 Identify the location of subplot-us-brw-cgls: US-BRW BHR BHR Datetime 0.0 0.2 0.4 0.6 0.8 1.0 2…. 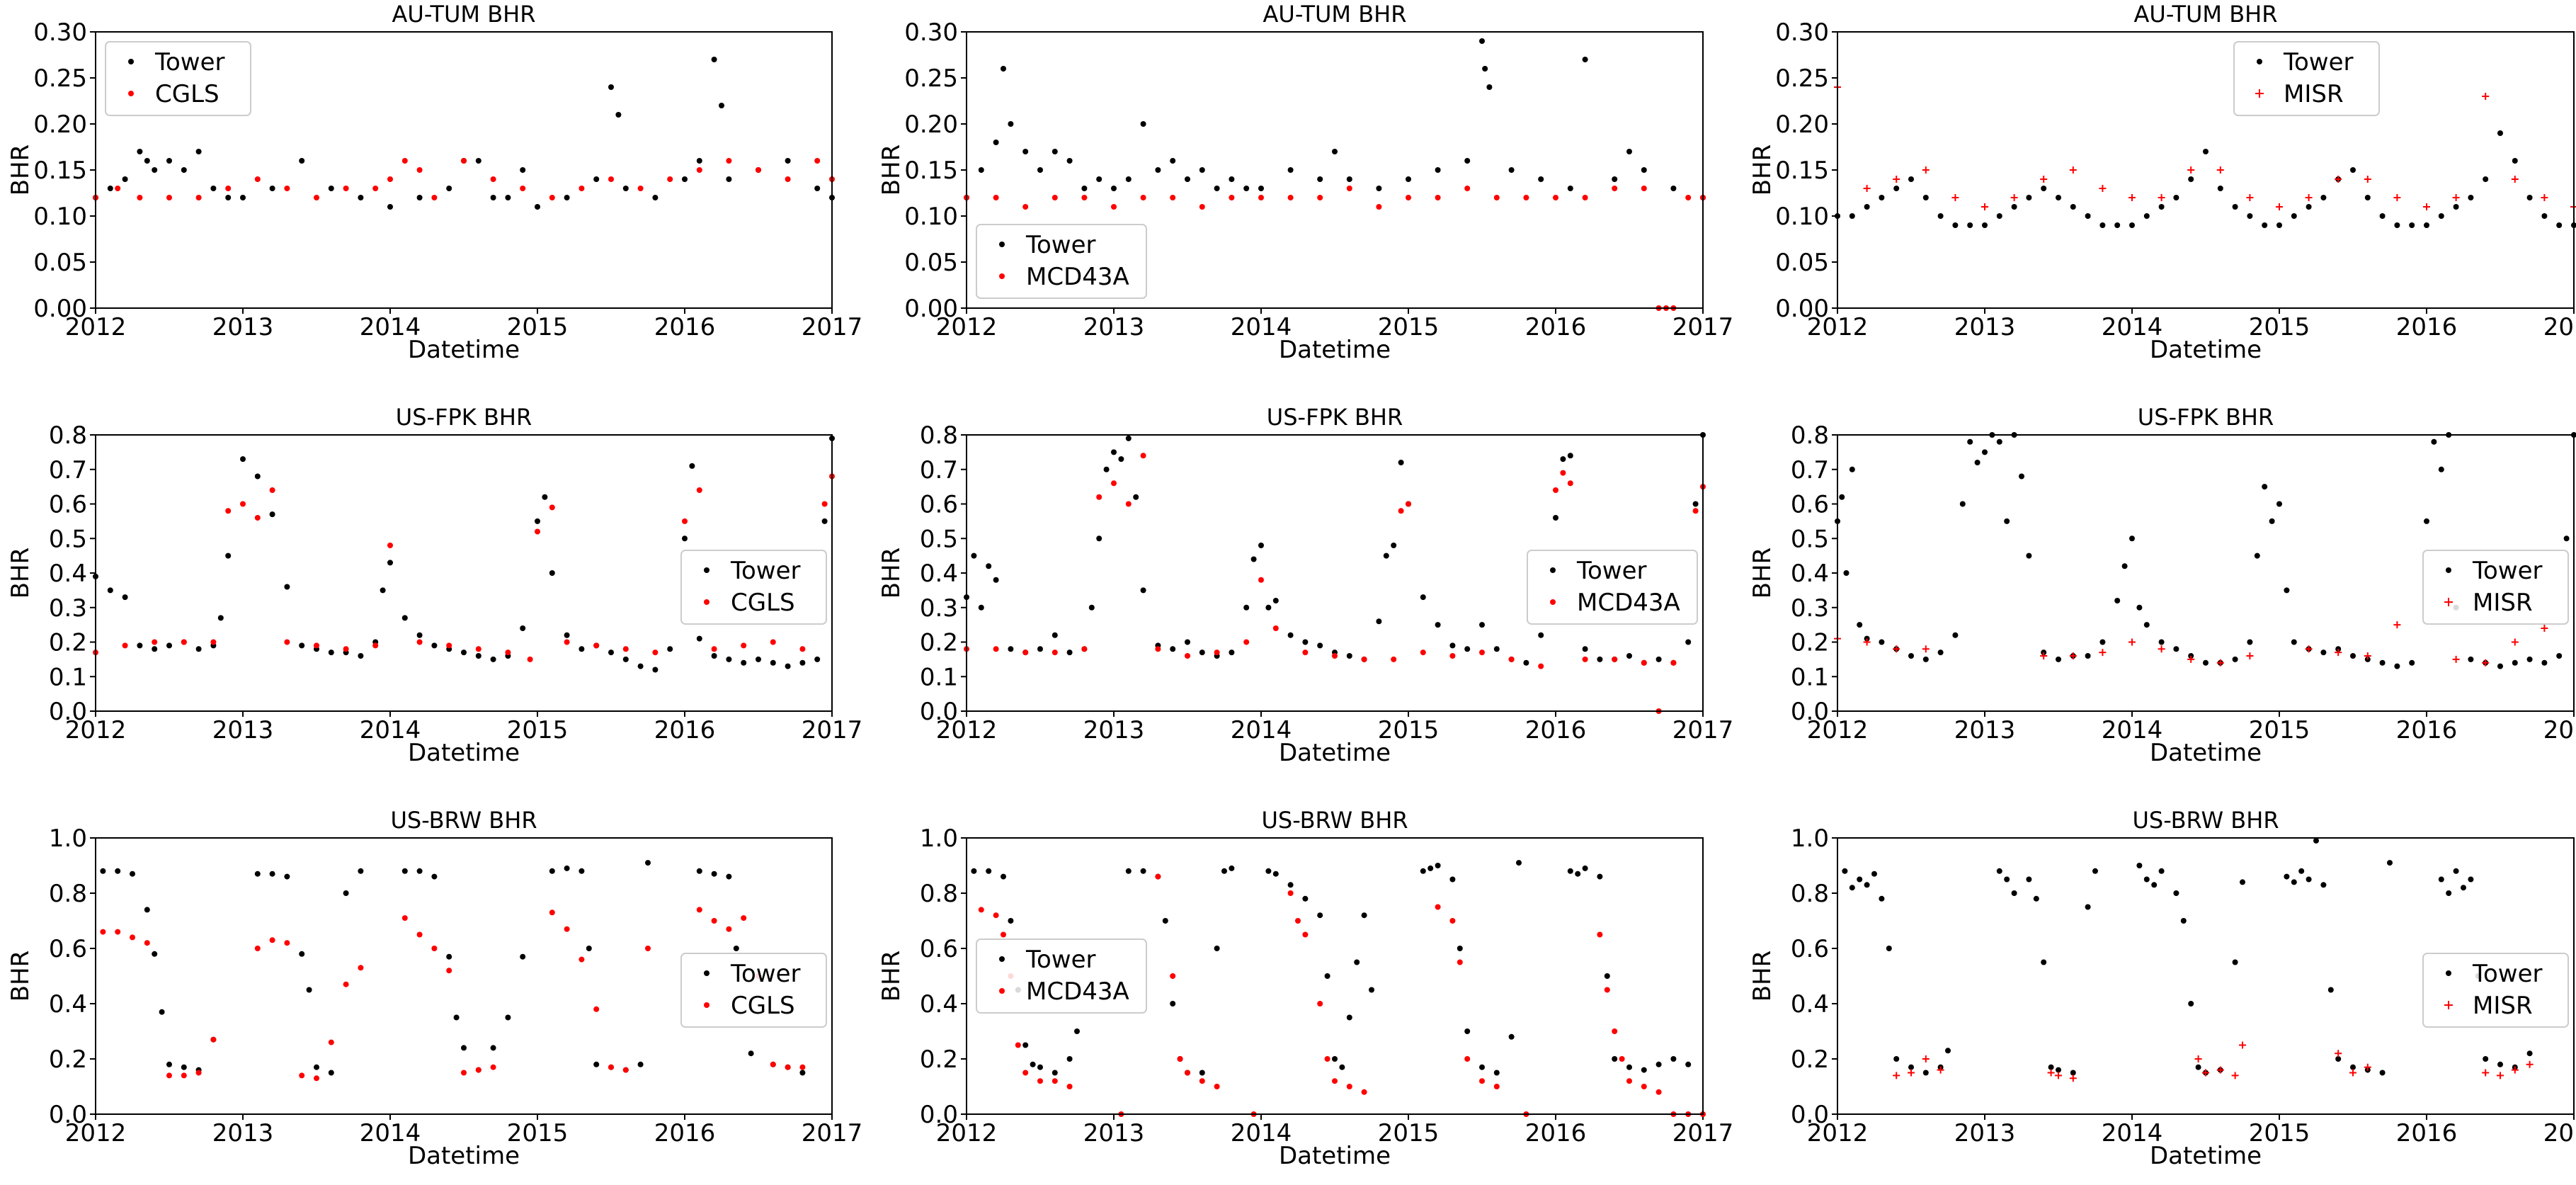
(434, 988).